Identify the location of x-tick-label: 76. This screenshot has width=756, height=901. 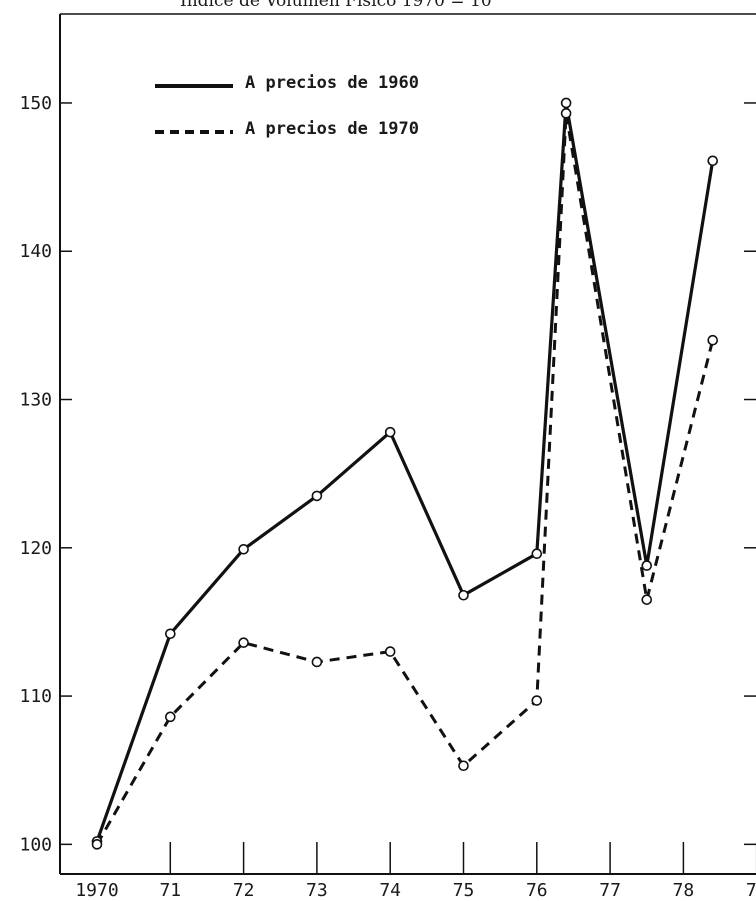
(537, 890).